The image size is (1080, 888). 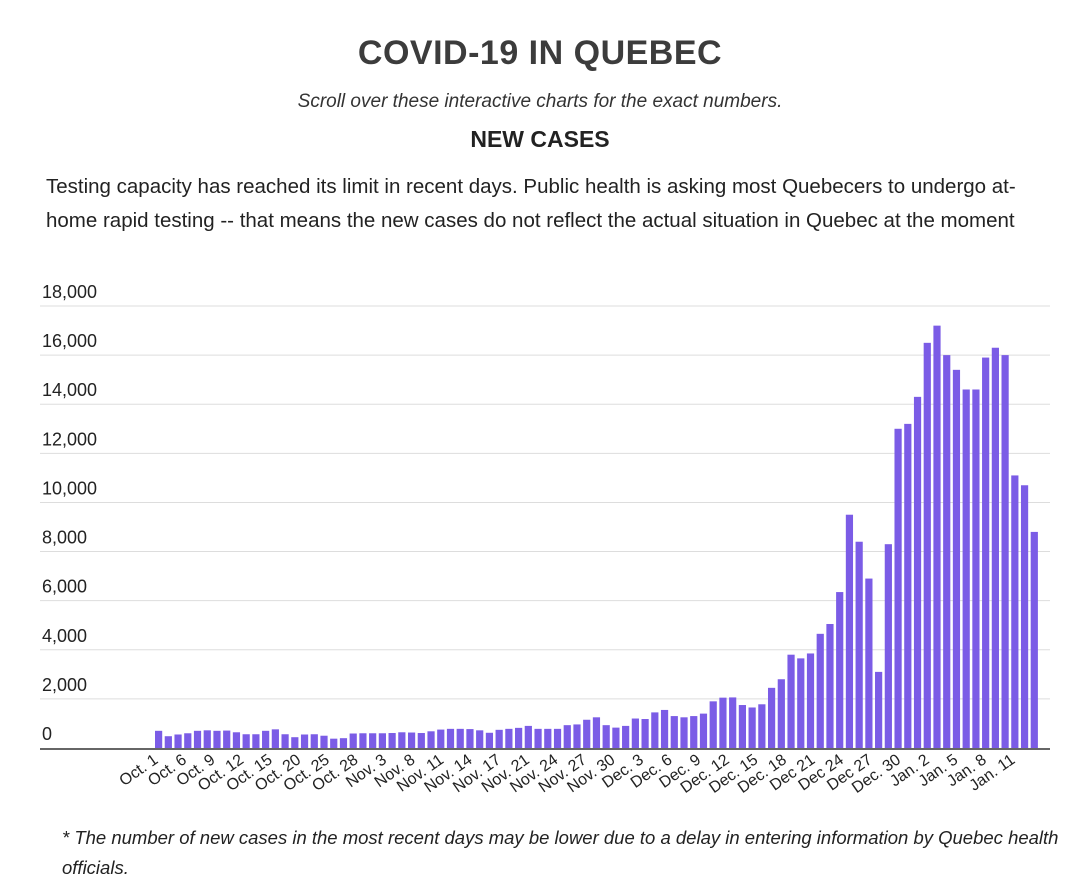 What do you see at coordinates (64, 685) in the screenshot?
I see `y-tick-label: 2,000` at bounding box center [64, 685].